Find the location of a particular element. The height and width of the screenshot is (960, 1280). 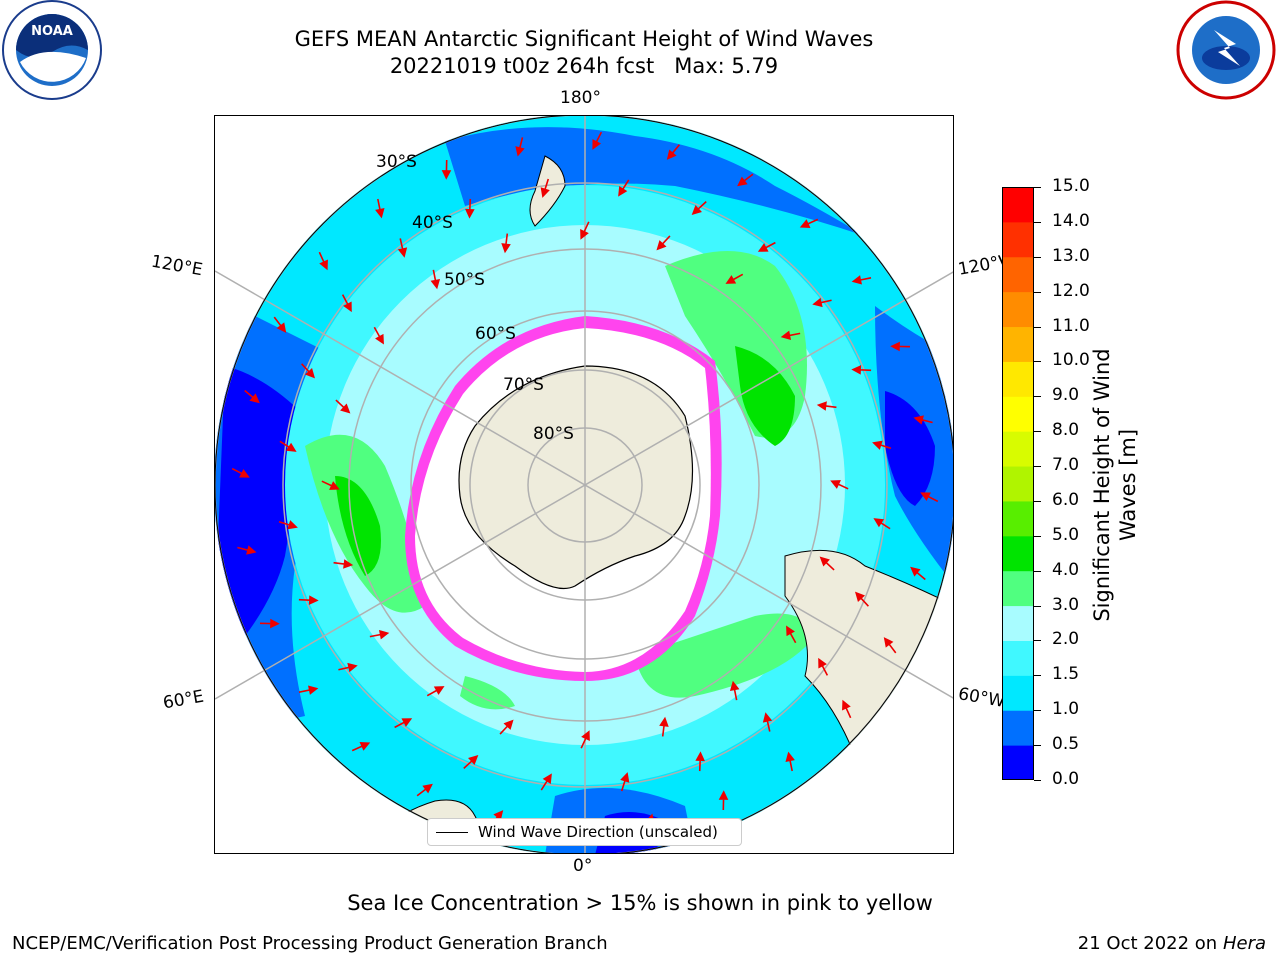

colorbar-tick-label: 1.0 is located at coordinates (1066, 709).